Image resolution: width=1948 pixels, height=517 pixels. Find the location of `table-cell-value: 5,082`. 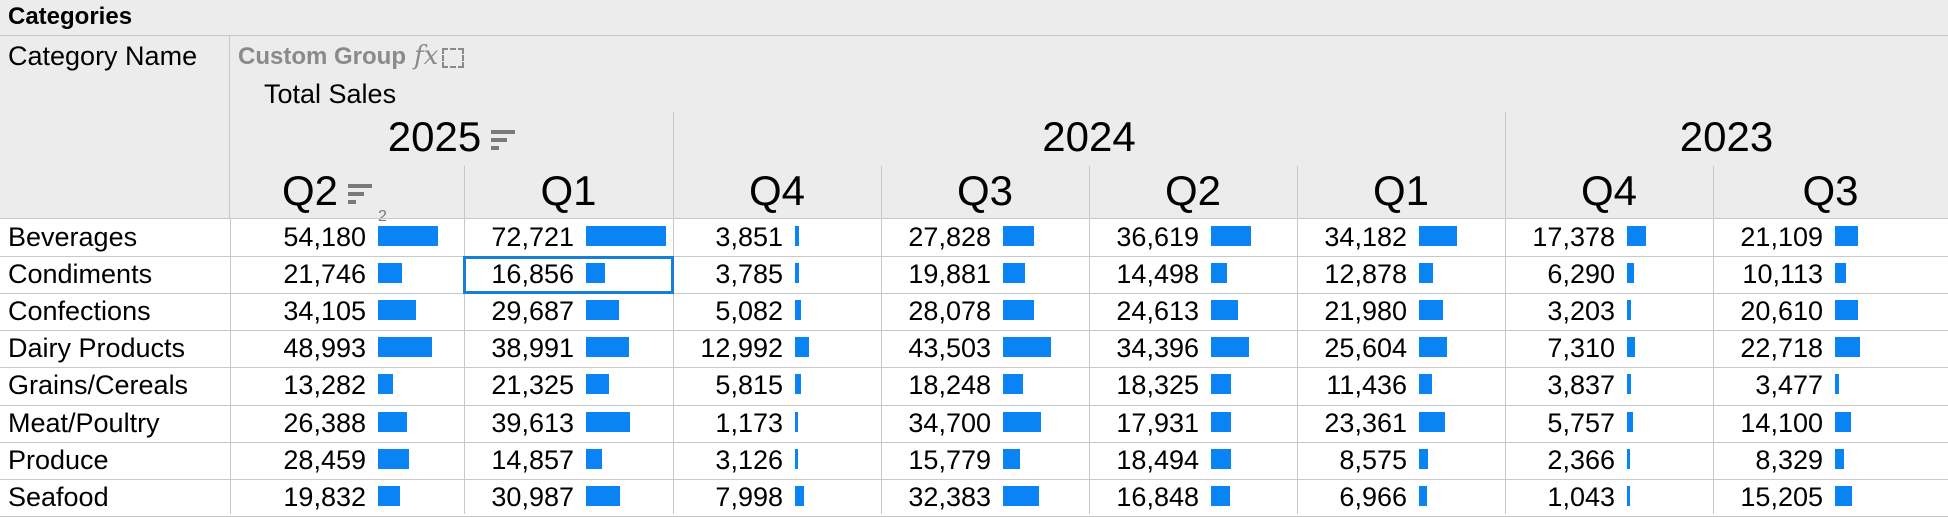

table-cell-value: 5,082 is located at coordinates (749, 311).